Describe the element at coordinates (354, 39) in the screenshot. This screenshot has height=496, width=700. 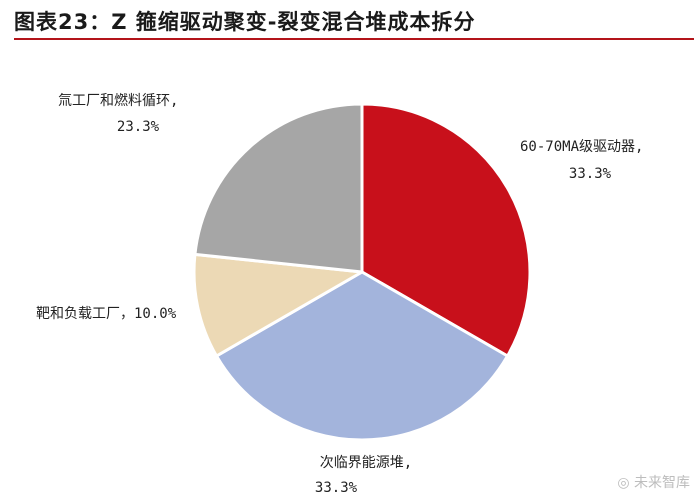
I see `title-divider` at that location.